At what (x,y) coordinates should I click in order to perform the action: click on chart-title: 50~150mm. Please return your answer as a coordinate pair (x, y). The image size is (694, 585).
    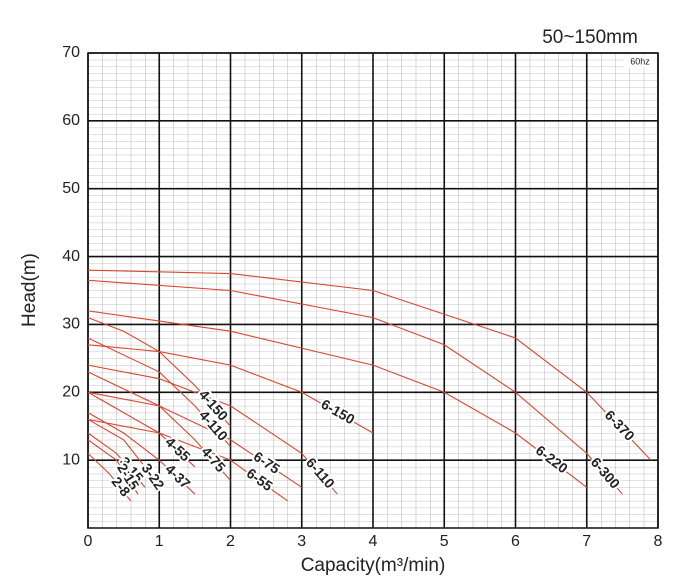
    Looking at the image, I should click on (590, 37).